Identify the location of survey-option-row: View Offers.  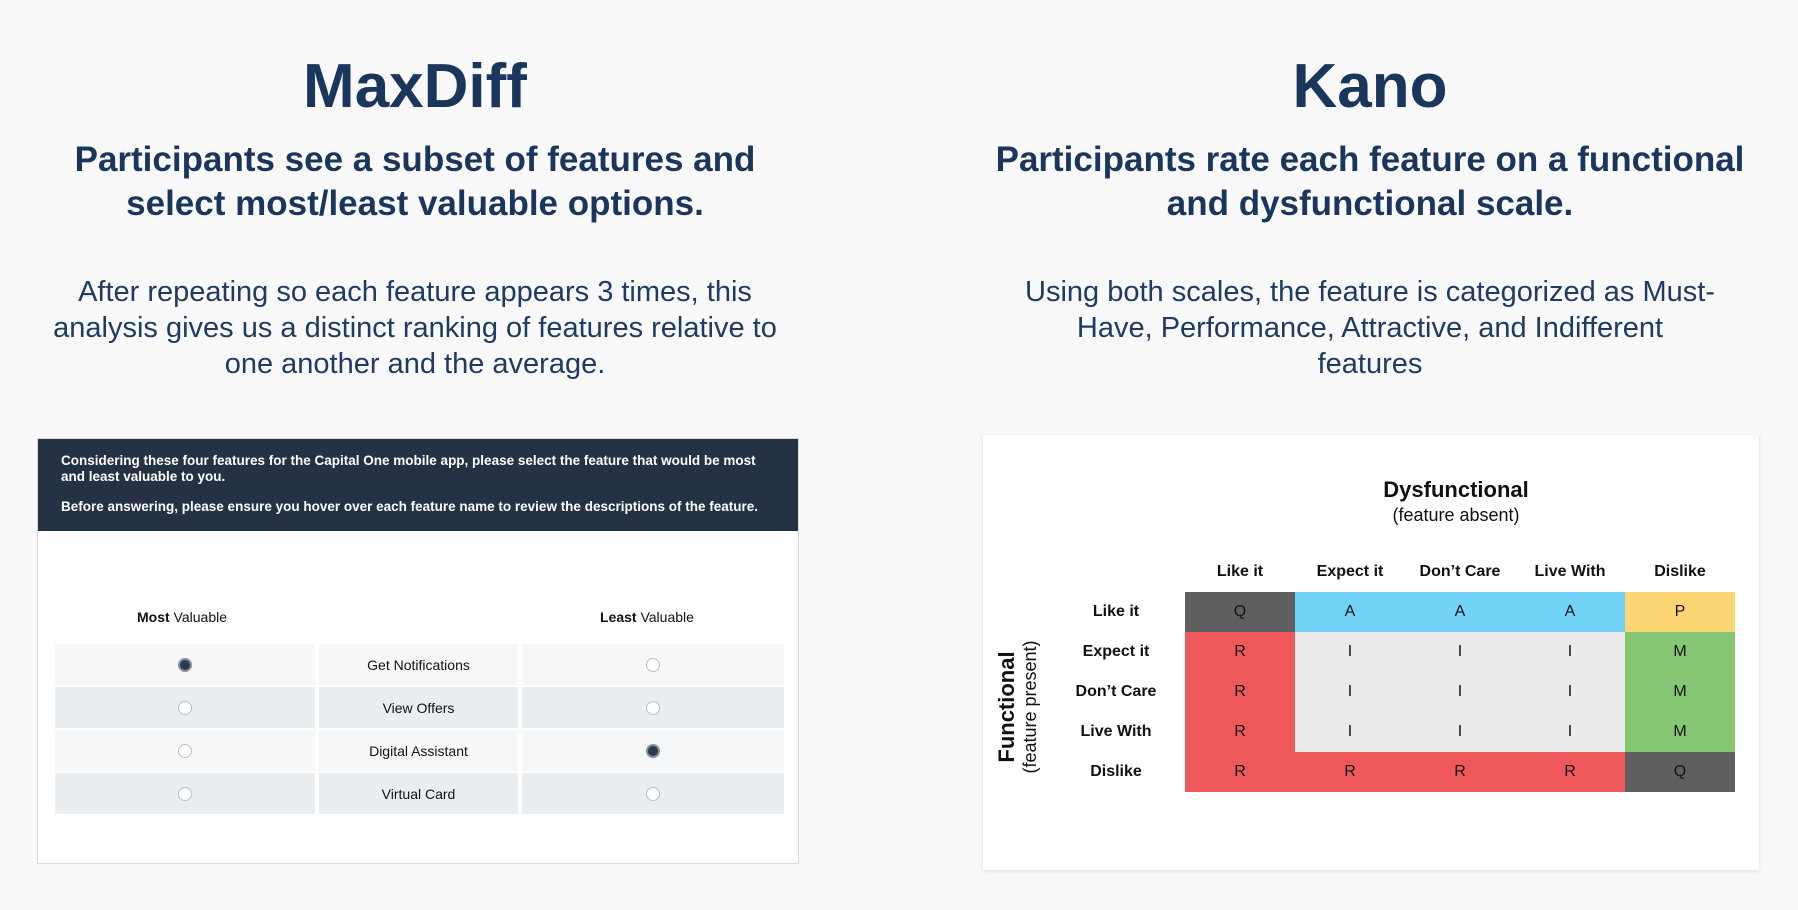
(419, 707).